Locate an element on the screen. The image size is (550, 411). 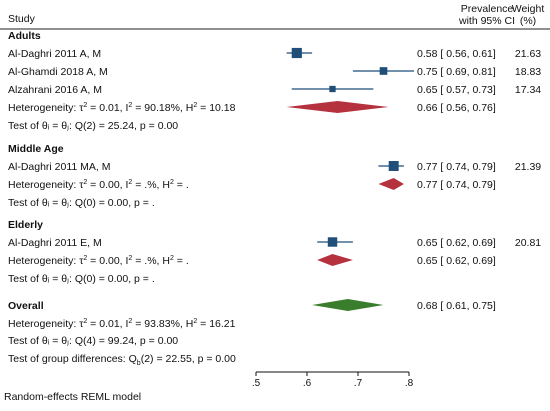
study-ci-text: 0.65 [ 0.57, 0.73] is located at coordinates (456, 90).